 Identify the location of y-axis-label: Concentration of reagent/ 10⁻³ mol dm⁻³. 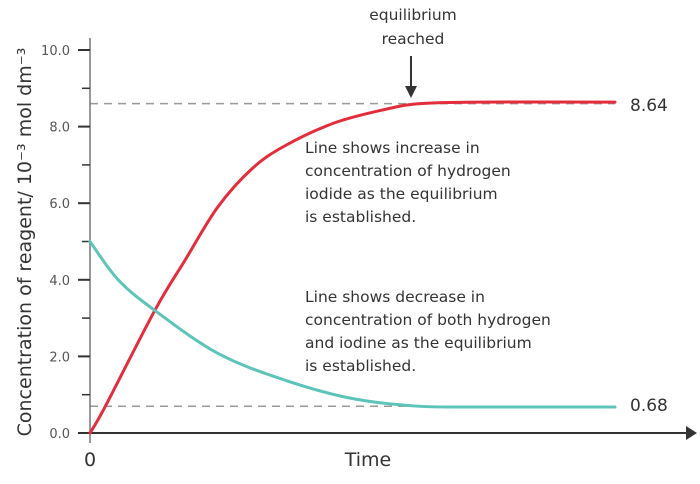
(25, 242).